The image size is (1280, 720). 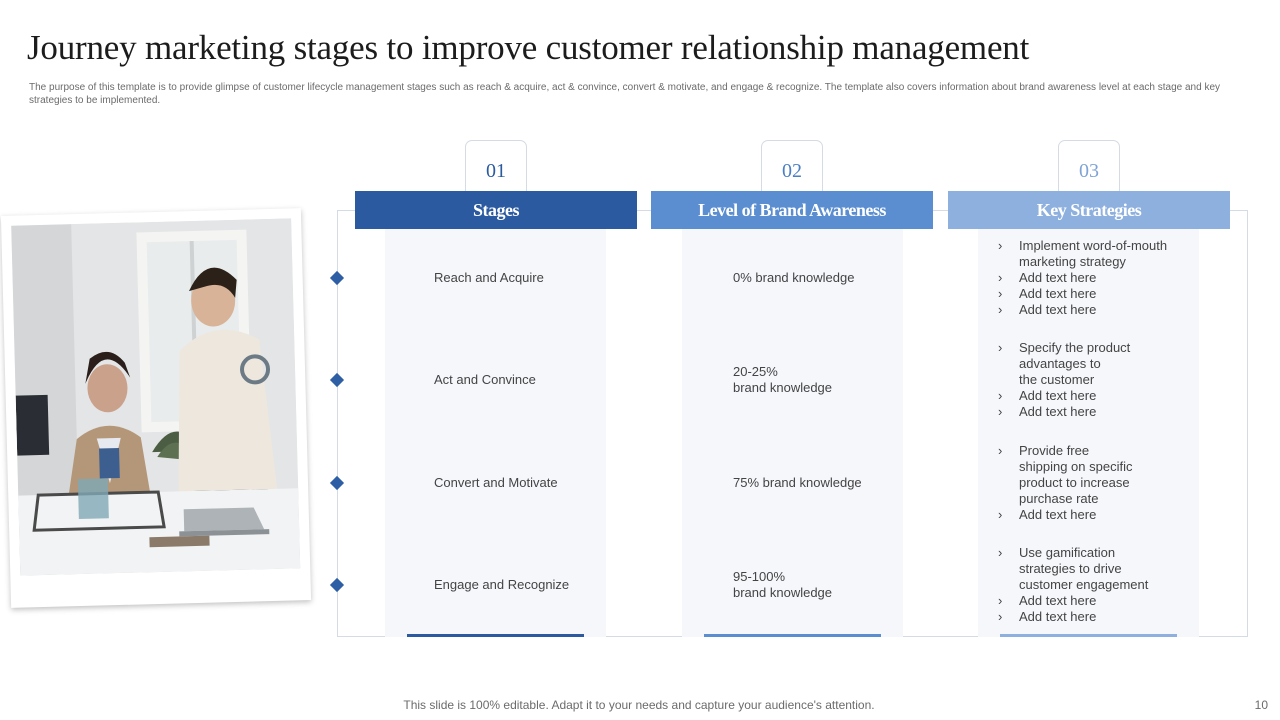 What do you see at coordinates (792, 210) in the screenshot?
I see `column-header-brand-awareness: Level of Brand Awareness` at bounding box center [792, 210].